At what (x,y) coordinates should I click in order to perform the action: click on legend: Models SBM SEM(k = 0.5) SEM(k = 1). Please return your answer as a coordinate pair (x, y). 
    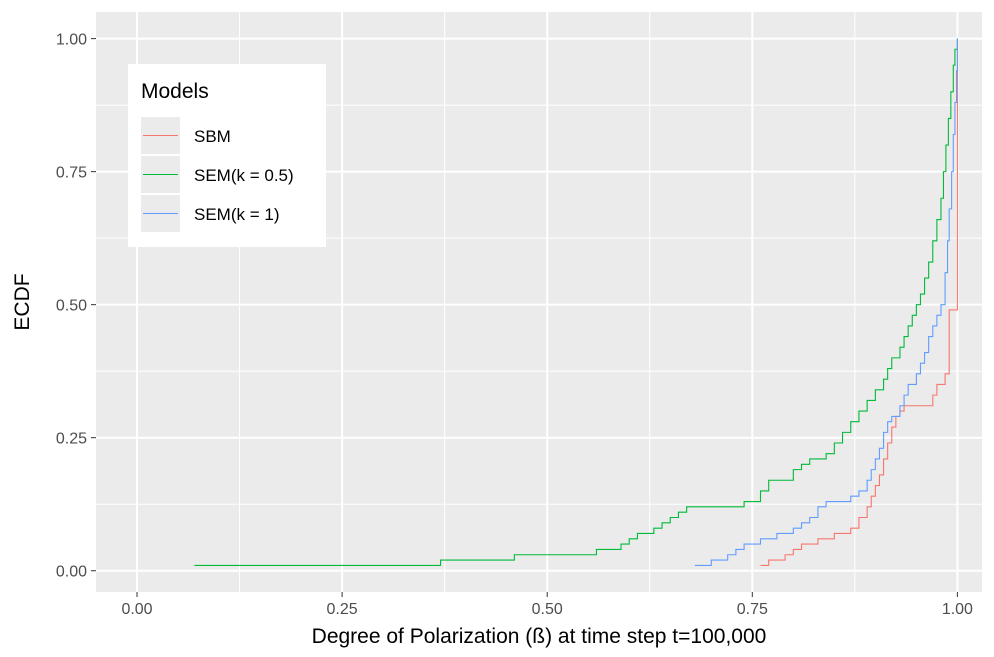
    Looking at the image, I should click on (227, 155).